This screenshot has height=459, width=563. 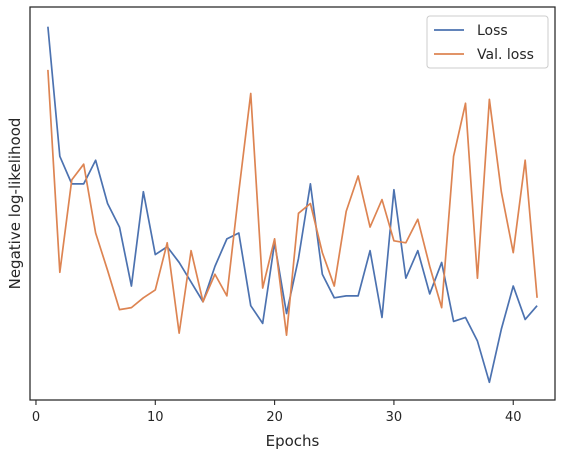 I want to click on x-axis-ticks: 0 10 20 30 40, so click(x=277, y=412).